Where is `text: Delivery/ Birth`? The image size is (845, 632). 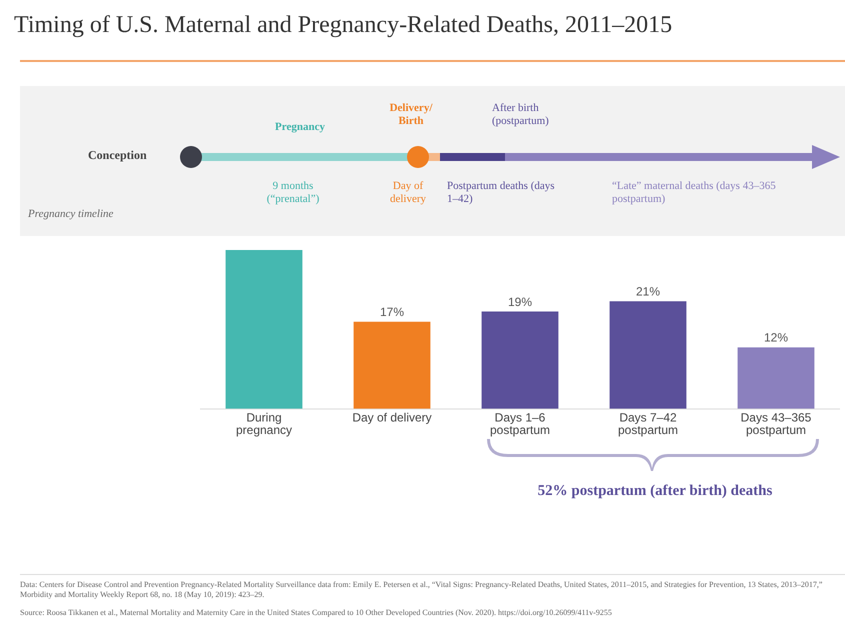 text: Delivery/ Birth is located at coordinates (411, 115).